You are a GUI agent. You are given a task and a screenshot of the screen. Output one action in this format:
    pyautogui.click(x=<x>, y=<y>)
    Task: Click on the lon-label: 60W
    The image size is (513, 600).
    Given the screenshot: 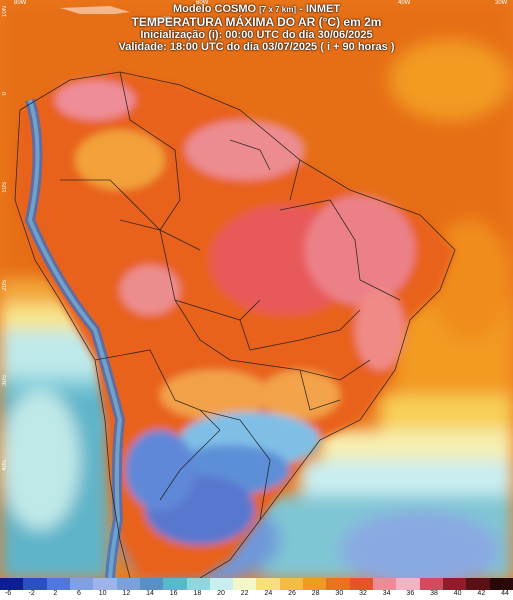 What is the action you would take?
    pyautogui.click(x=202, y=3)
    